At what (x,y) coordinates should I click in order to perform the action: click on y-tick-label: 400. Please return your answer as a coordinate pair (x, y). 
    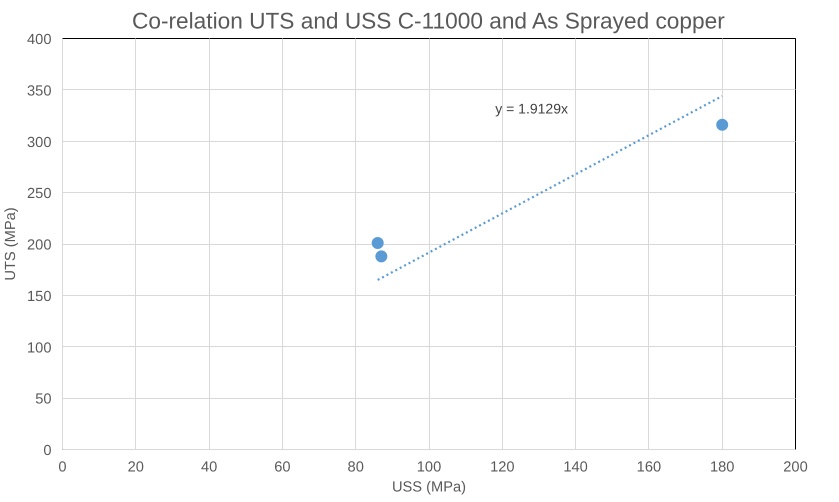
    Looking at the image, I should click on (39, 40).